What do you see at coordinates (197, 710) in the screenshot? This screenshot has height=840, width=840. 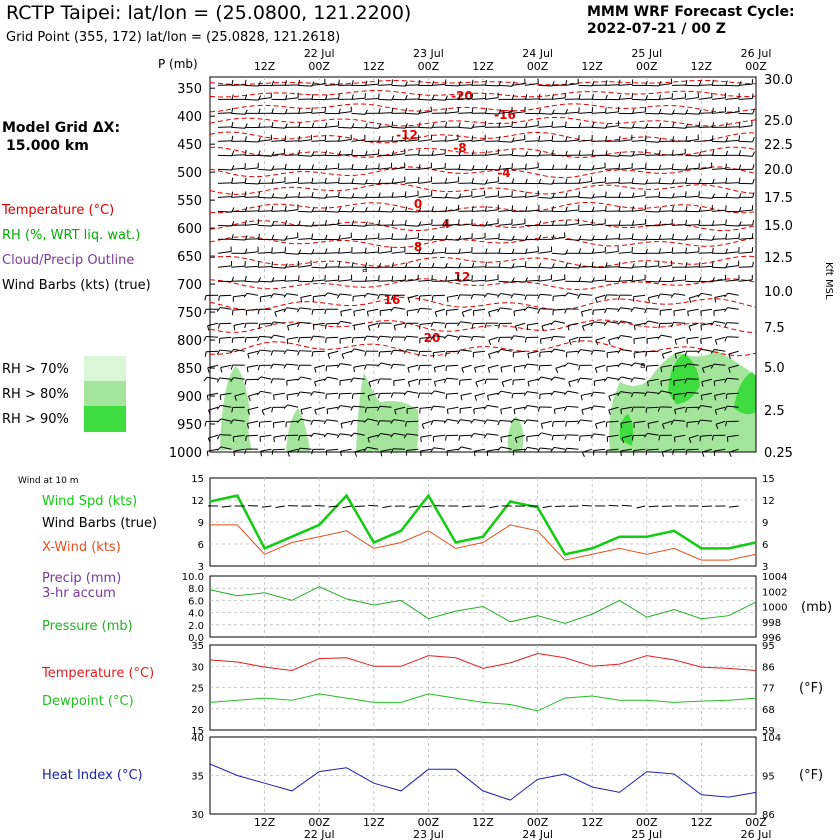 I see `left-tick-label: 20` at bounding box center [197, 710].